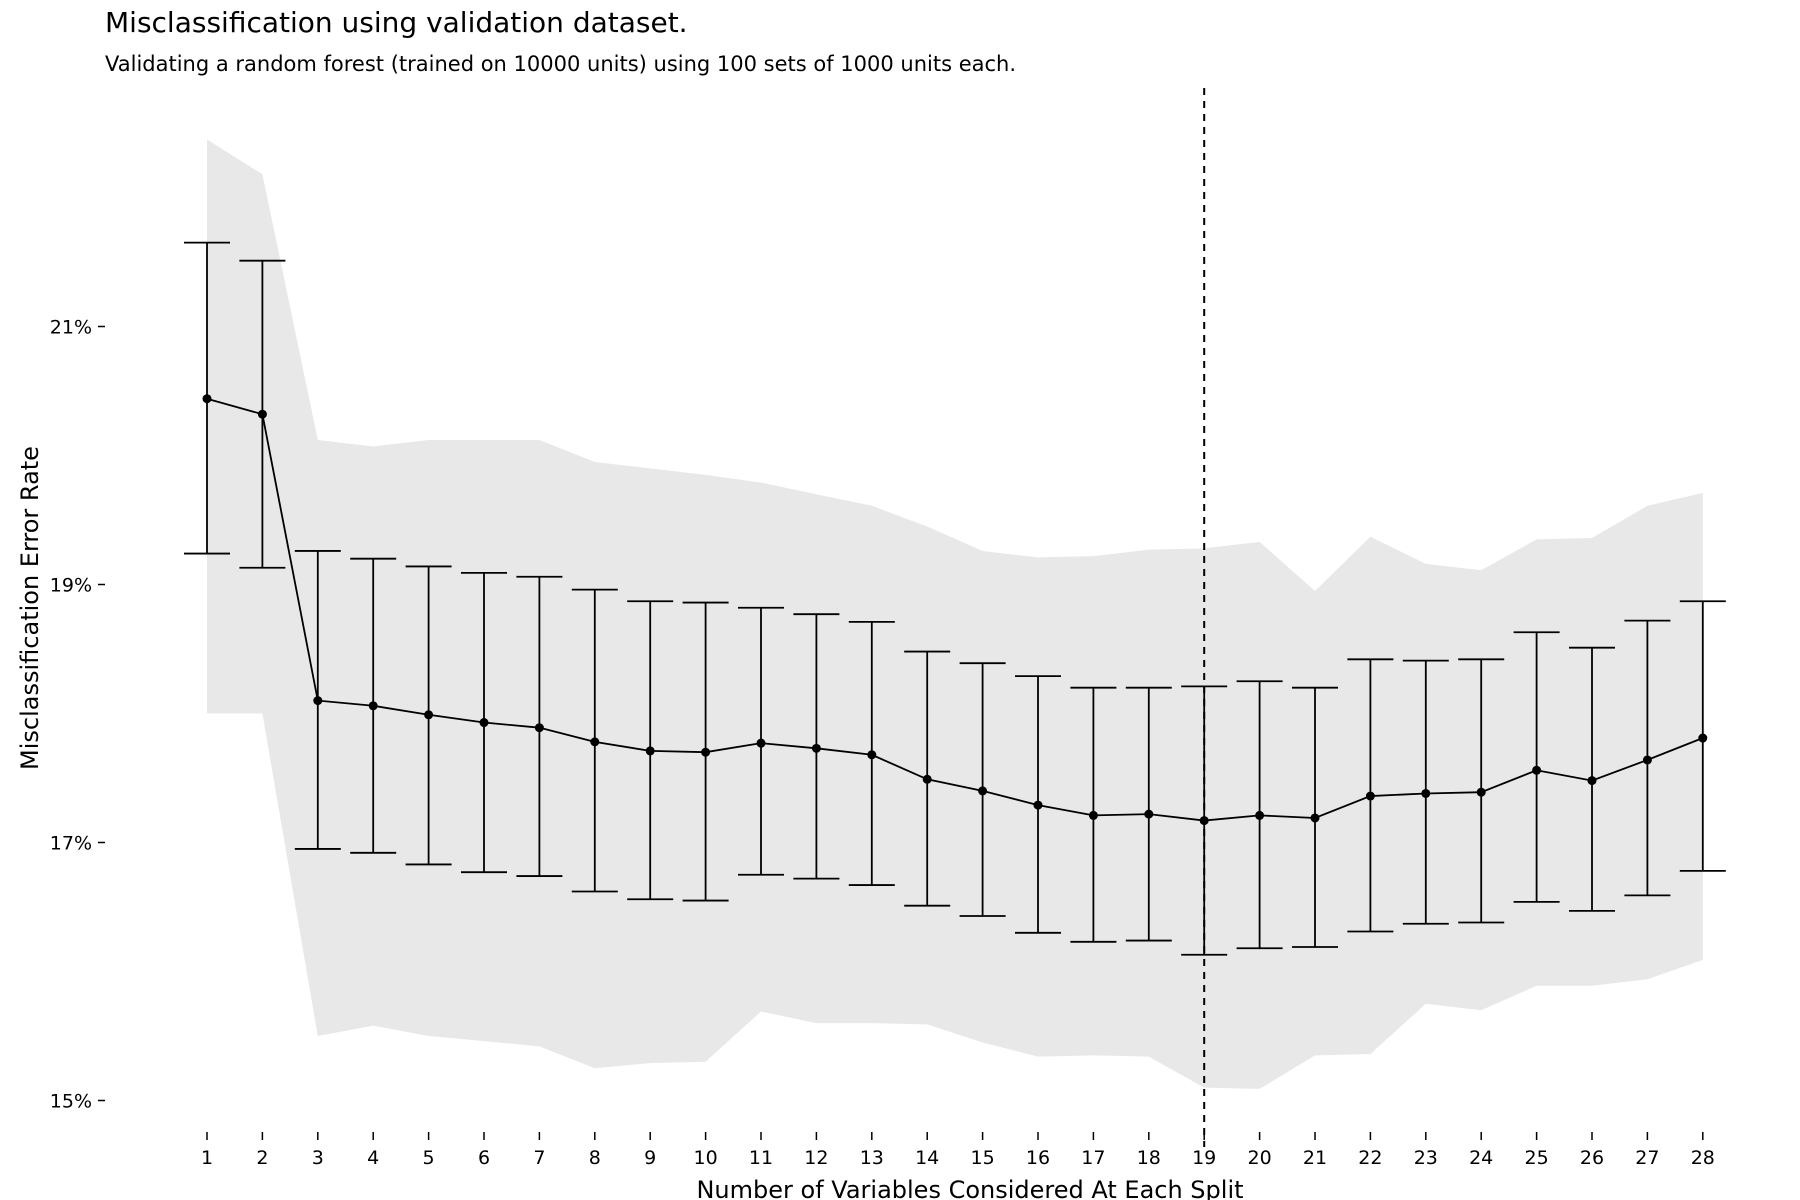  I want to click on y-axis: 15% 17% 19% 21%, so click(77, 715).